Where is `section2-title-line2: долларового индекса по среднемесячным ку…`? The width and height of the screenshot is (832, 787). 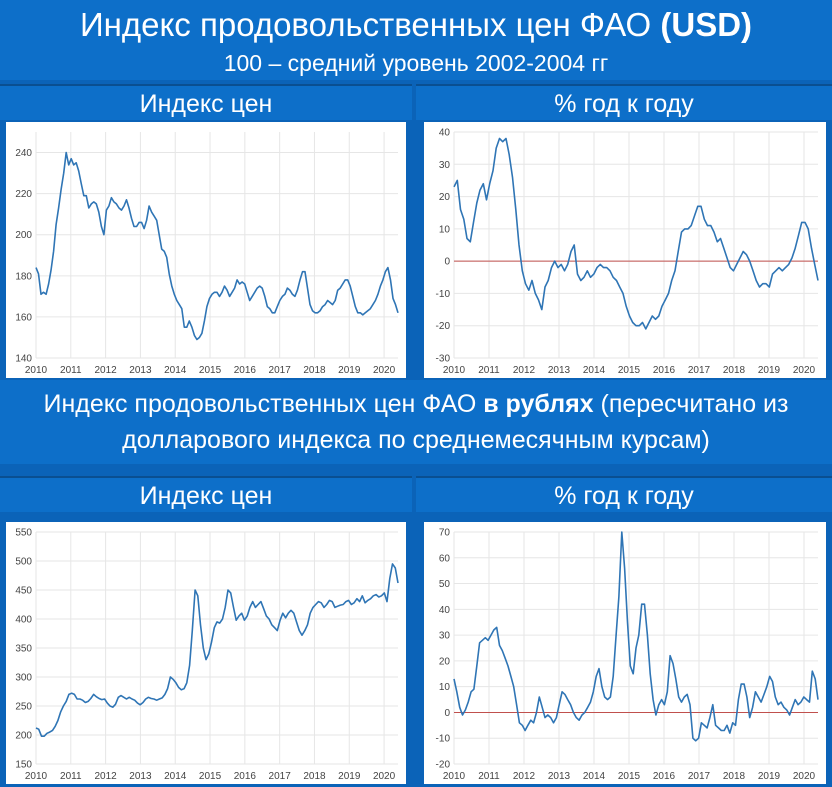
section2-title-line2: долларового индекса по среднемесячным ку… is located at coordinates (416, 440).